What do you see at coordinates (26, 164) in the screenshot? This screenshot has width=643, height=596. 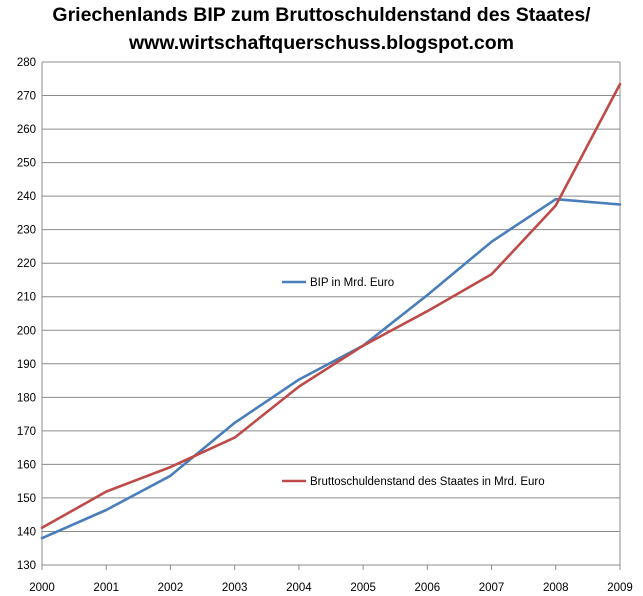 I see `y-tick-label: 250` at bounding box center [26, 164].